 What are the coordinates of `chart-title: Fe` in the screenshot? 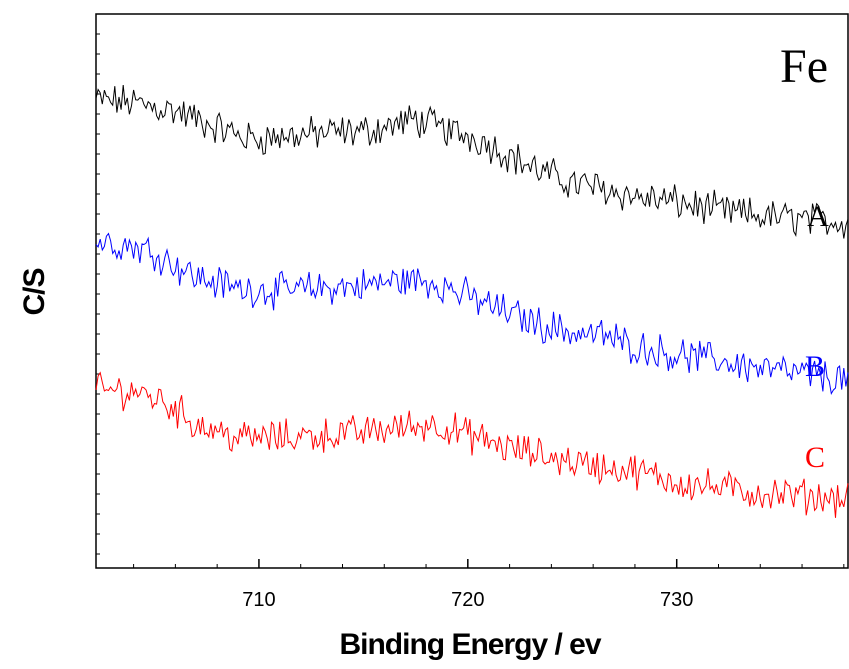 It's located at (804, 66).